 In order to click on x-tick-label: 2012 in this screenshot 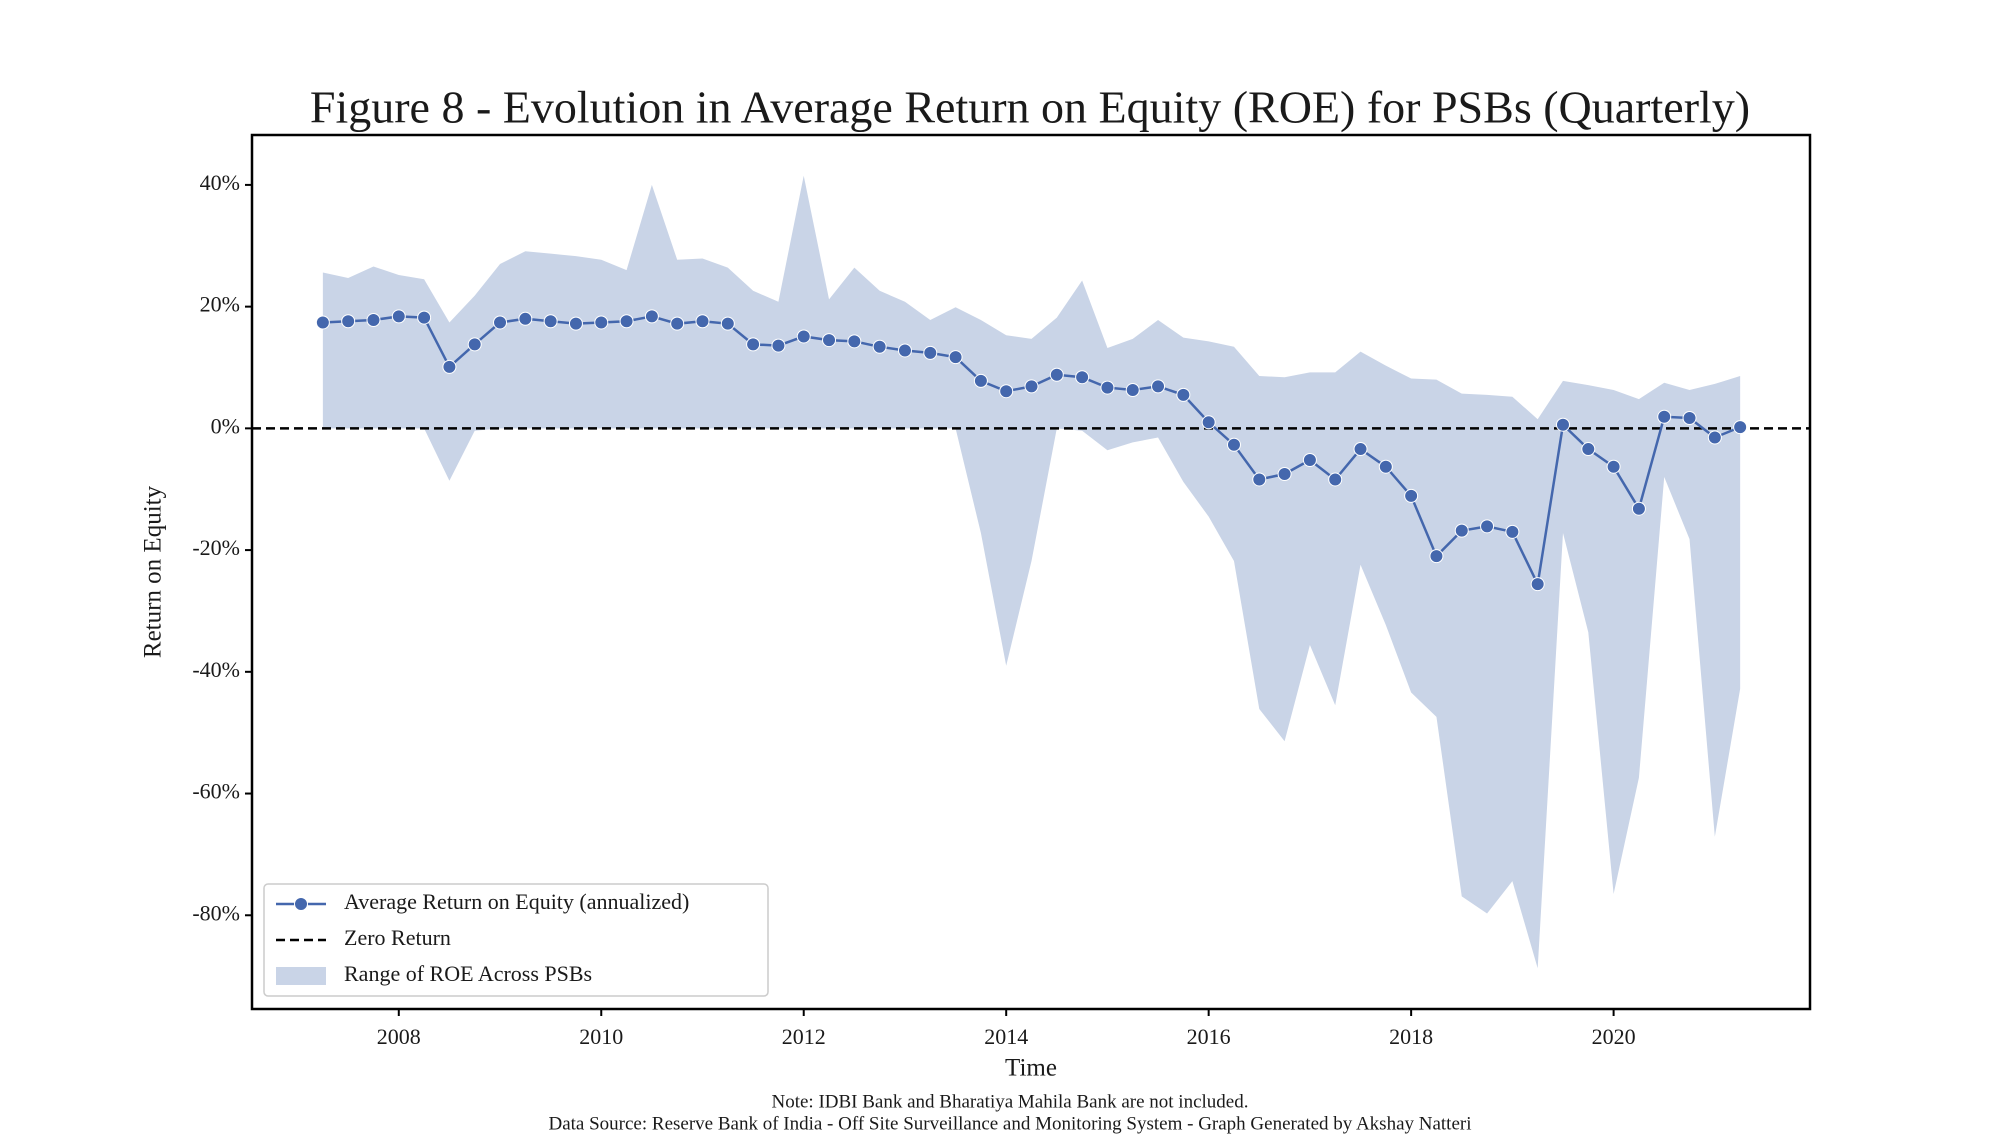, I will do `click(804, 1036)`.